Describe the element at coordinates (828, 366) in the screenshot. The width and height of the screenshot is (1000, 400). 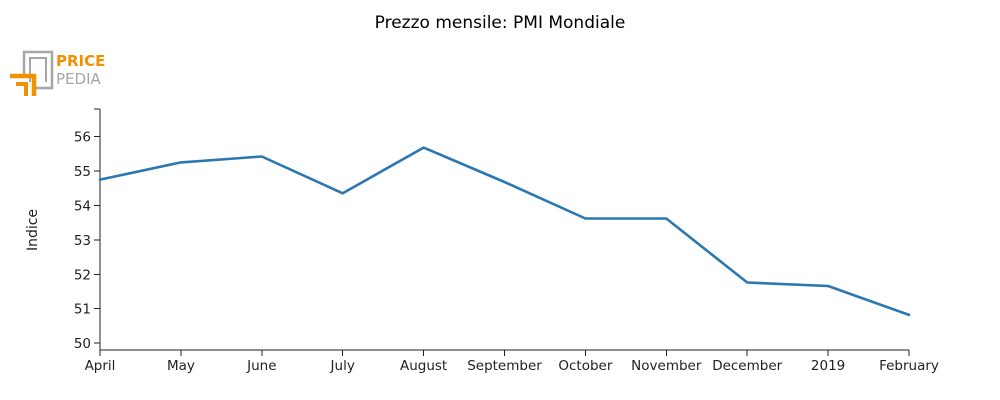
I see `x-tick-label: 2019` at that location.